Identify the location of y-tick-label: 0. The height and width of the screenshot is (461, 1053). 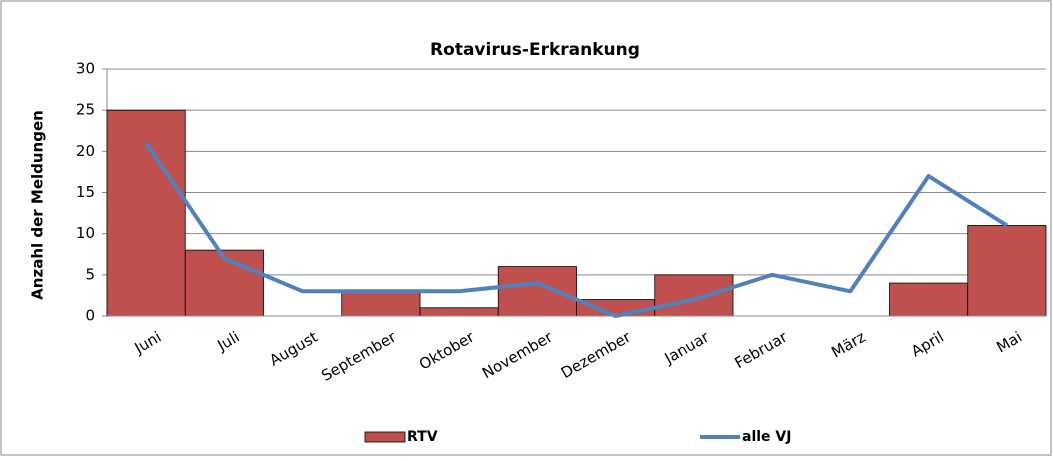
(90, 316).